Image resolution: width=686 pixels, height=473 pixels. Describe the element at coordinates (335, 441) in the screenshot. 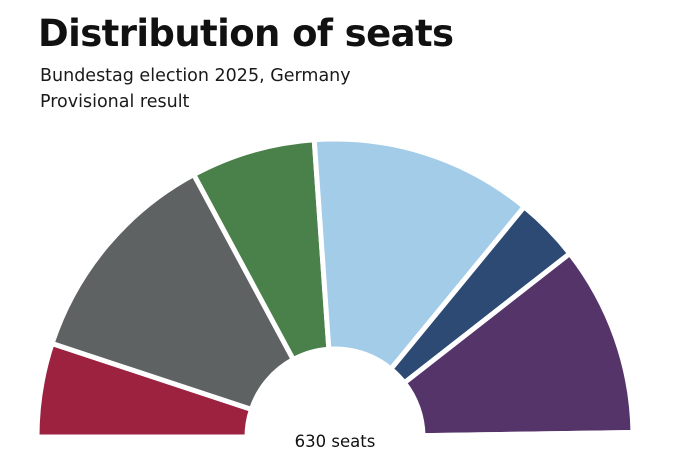

I see `total-seats-label: 630 seats` at that location.